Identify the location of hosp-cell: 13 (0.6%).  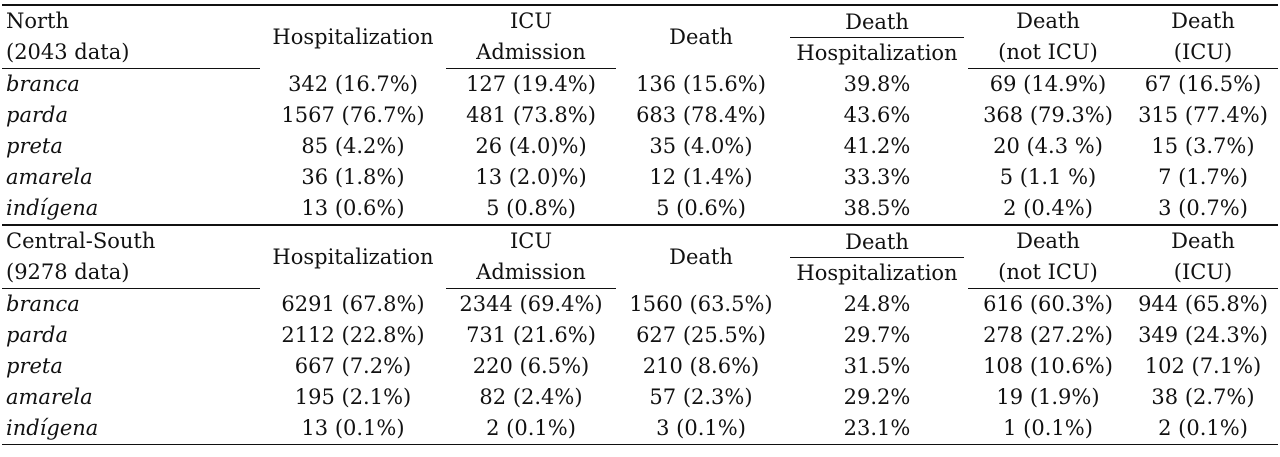
(353, 208).